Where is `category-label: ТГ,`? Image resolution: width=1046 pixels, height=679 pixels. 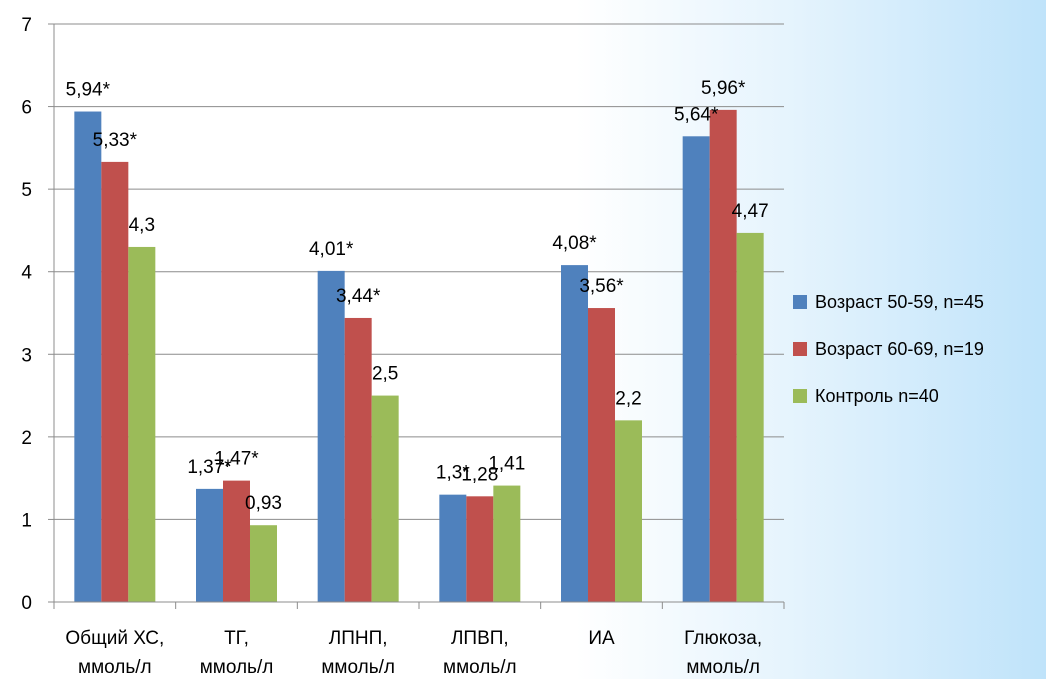
category-label: ТГ, is located at coordinates (236, 638).